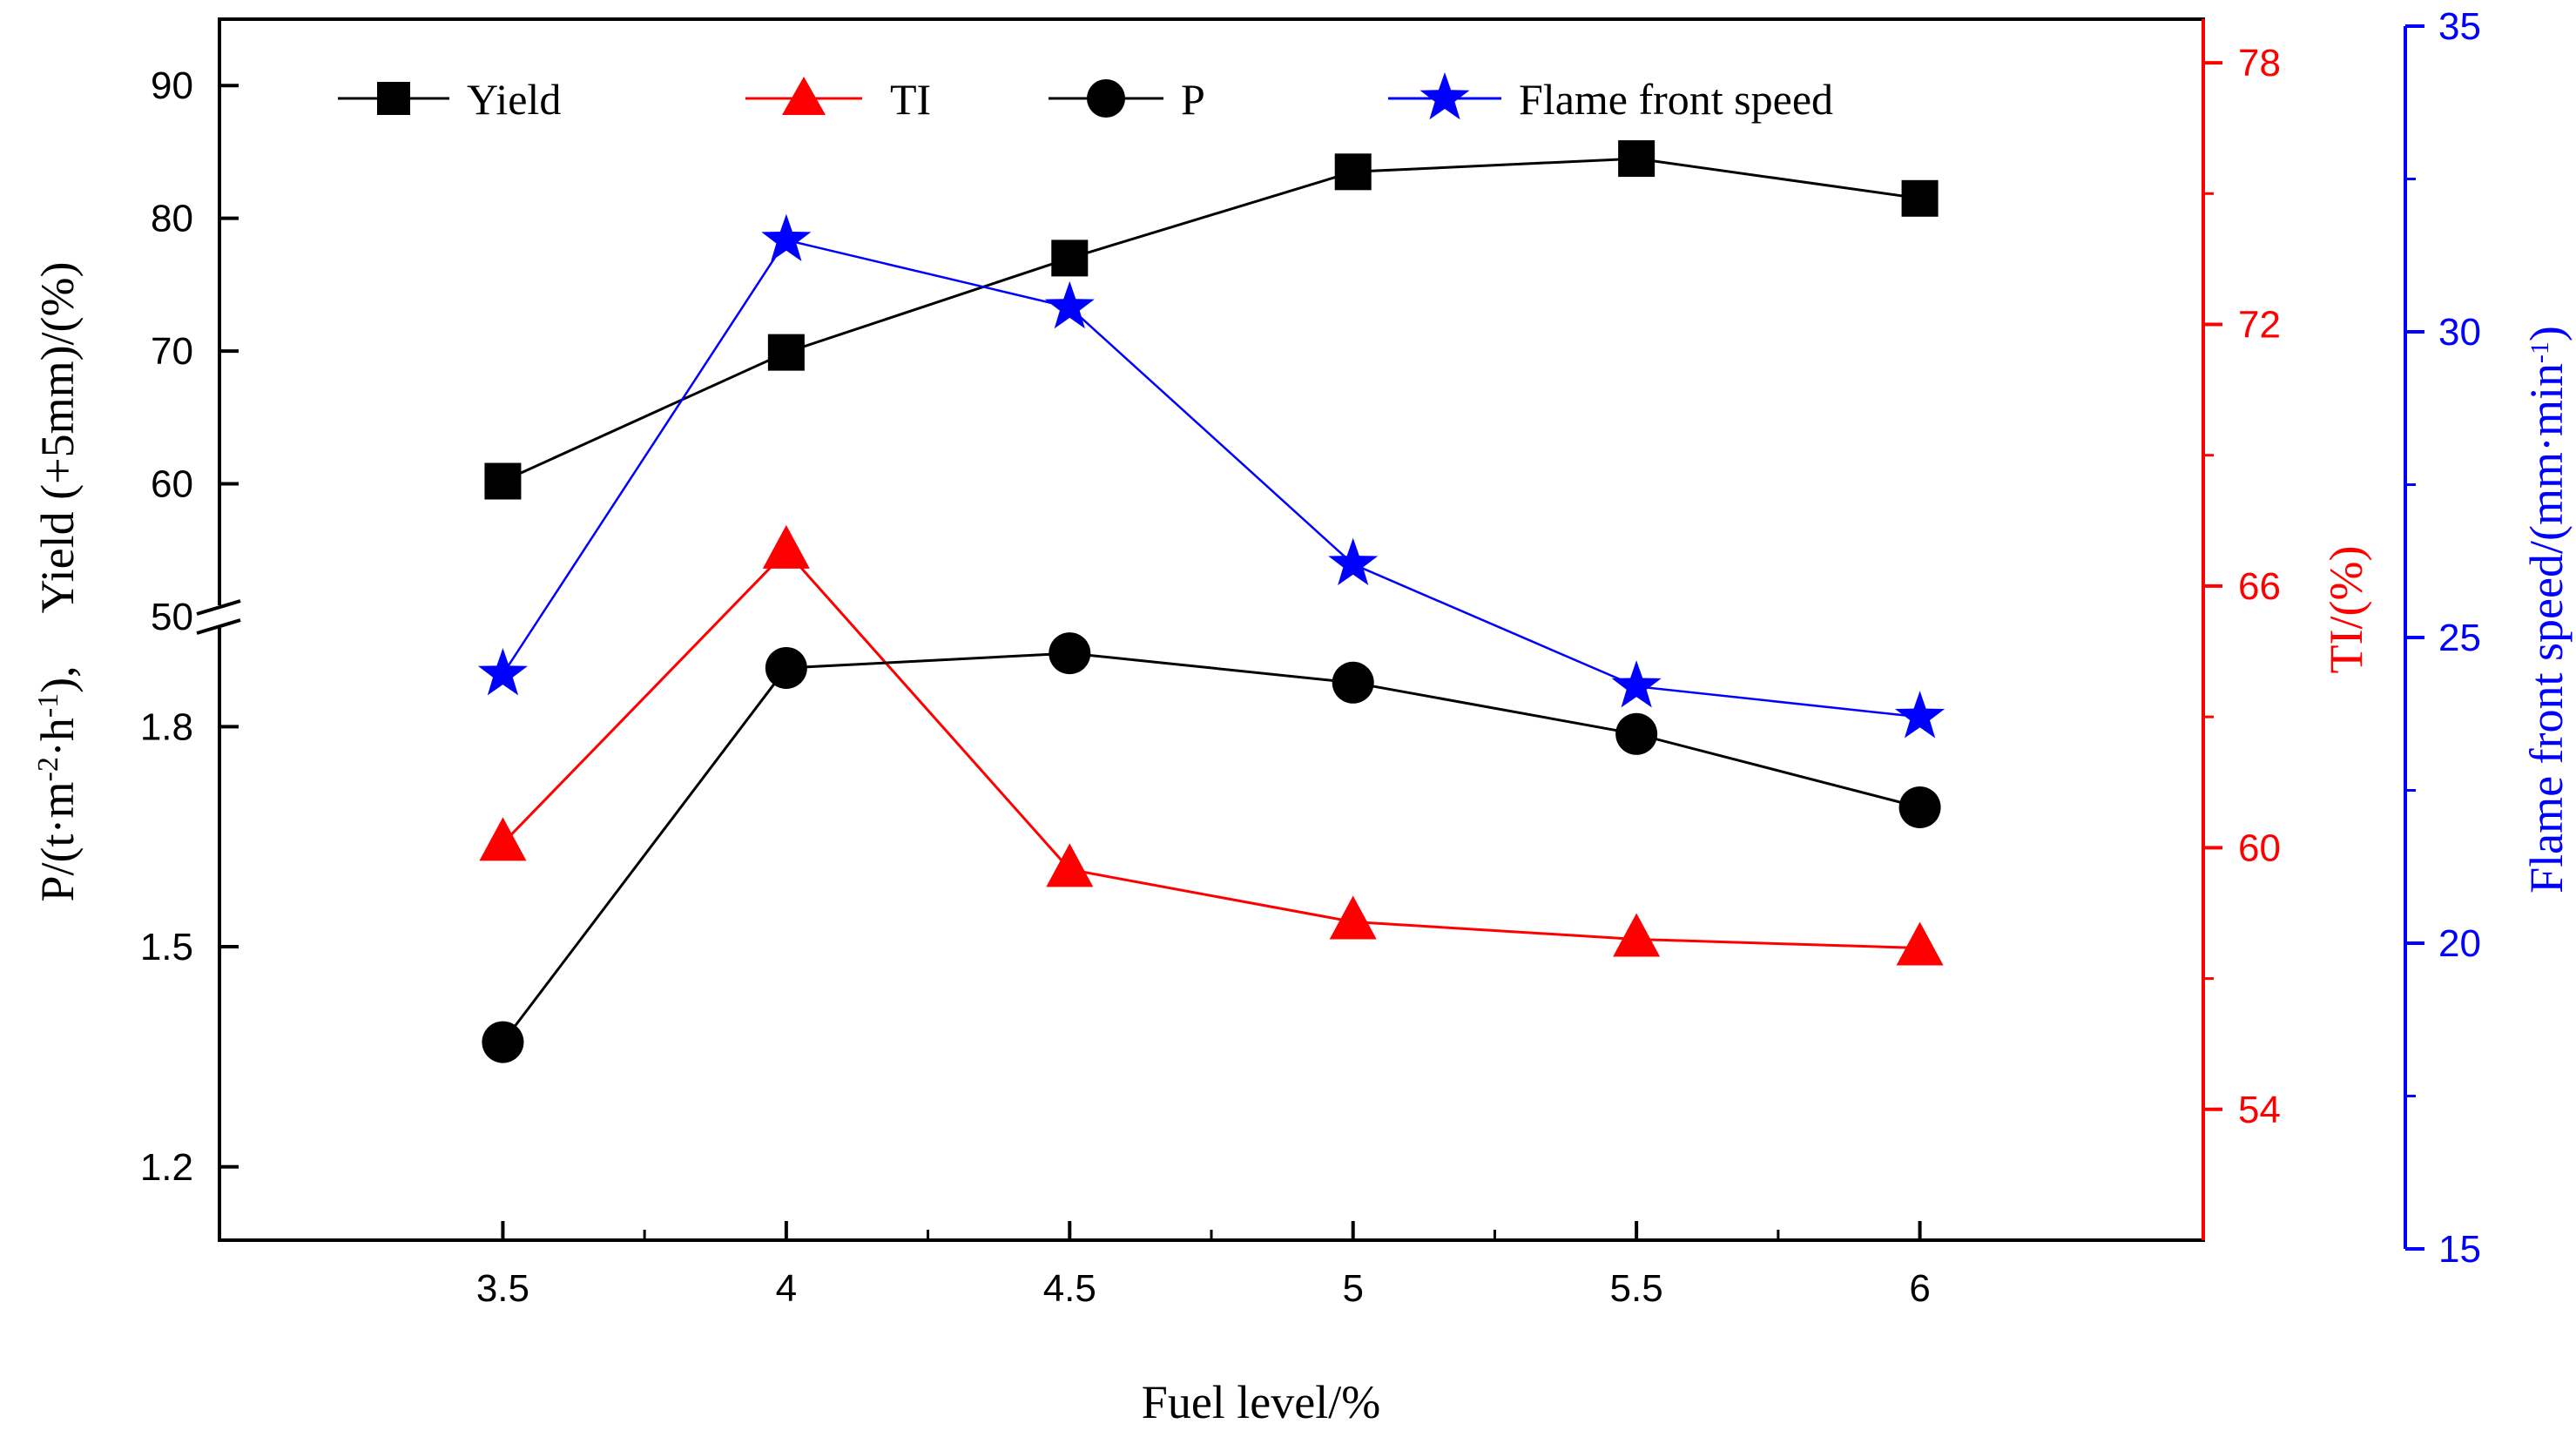 Image resolution: width=2576 pixels, height=1437 pixels. Describe the element at coordinates (1127, 99) in the screenshot. I see `legend-entry-p: P` at that location.